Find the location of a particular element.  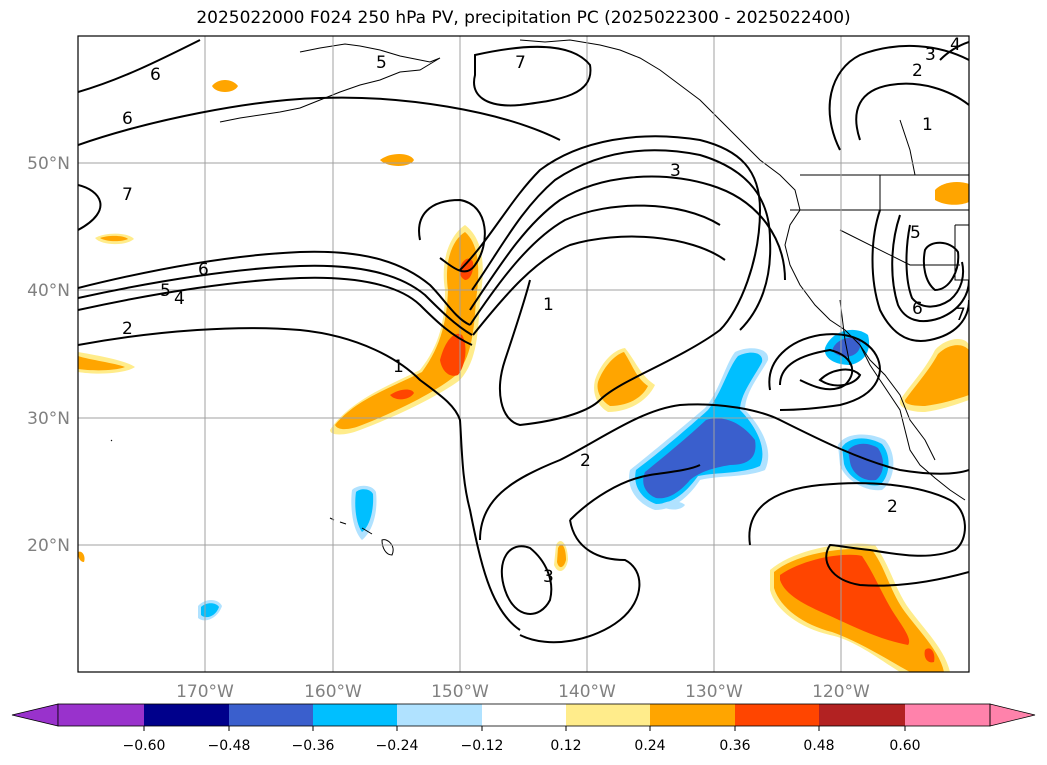

colorbar-tick-label: 0.24 is located at coordinates (649, 746).